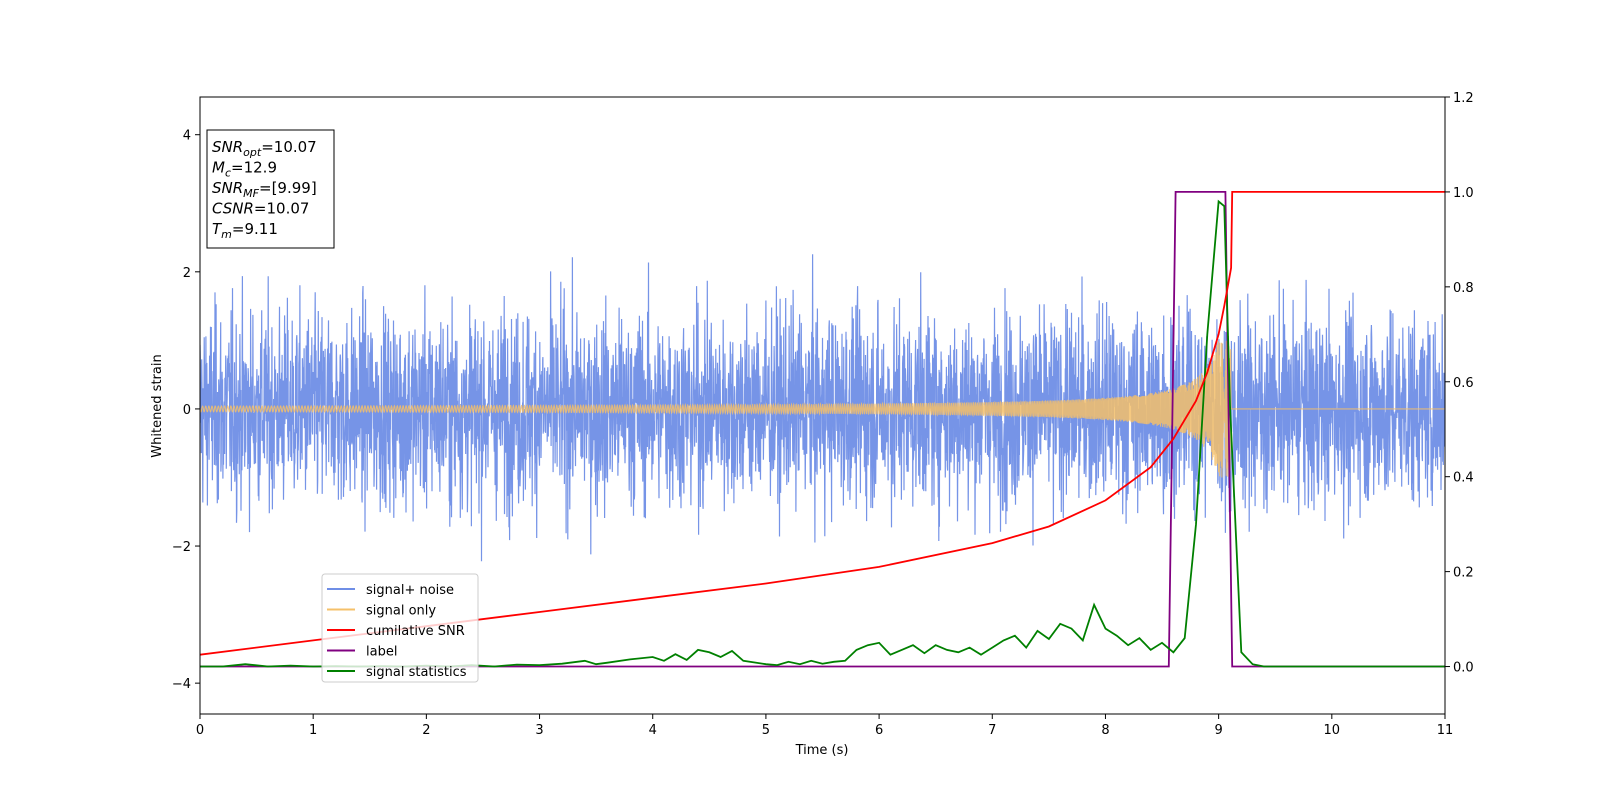 Image resolution: width=1600 pixels, height=800 pixels. I want to click on info-box-line: Tm=9.11, so click(245, 230).